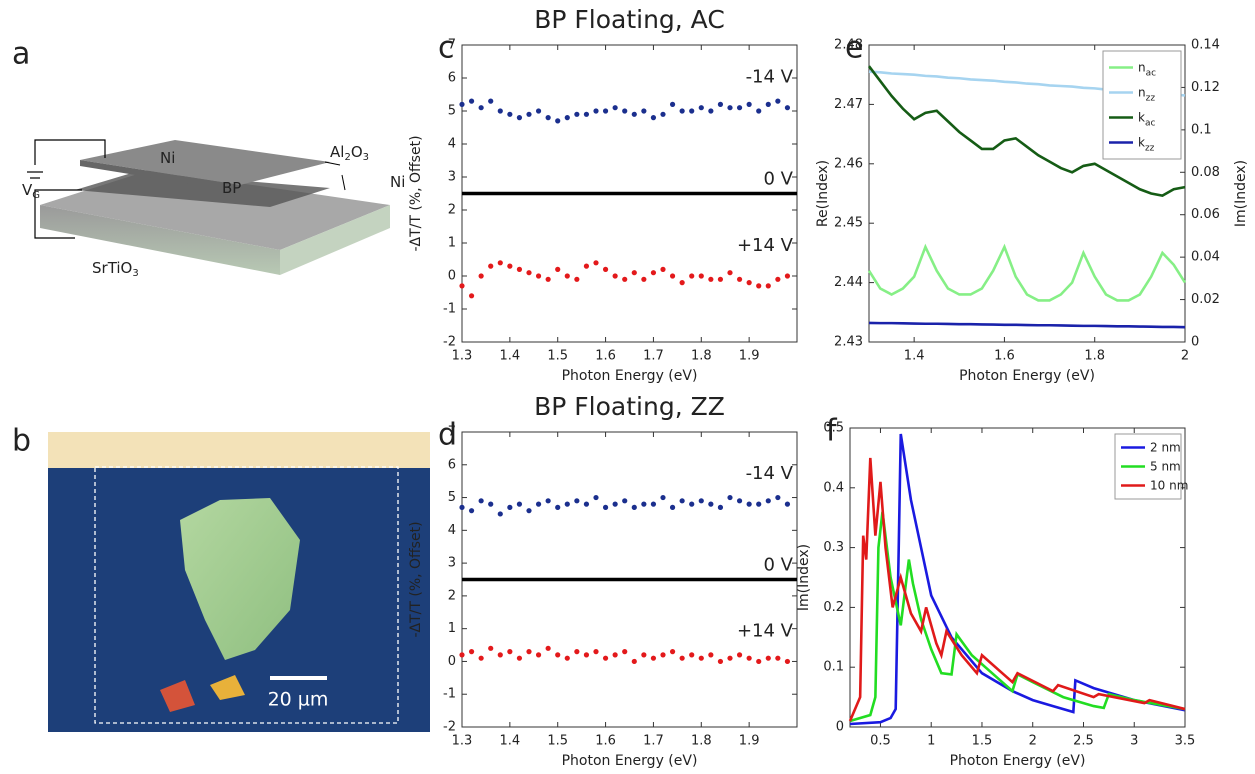 This screenshot has height=774, width=1255. I want to click on x-tick-label: 1.5, so click(557, 356).